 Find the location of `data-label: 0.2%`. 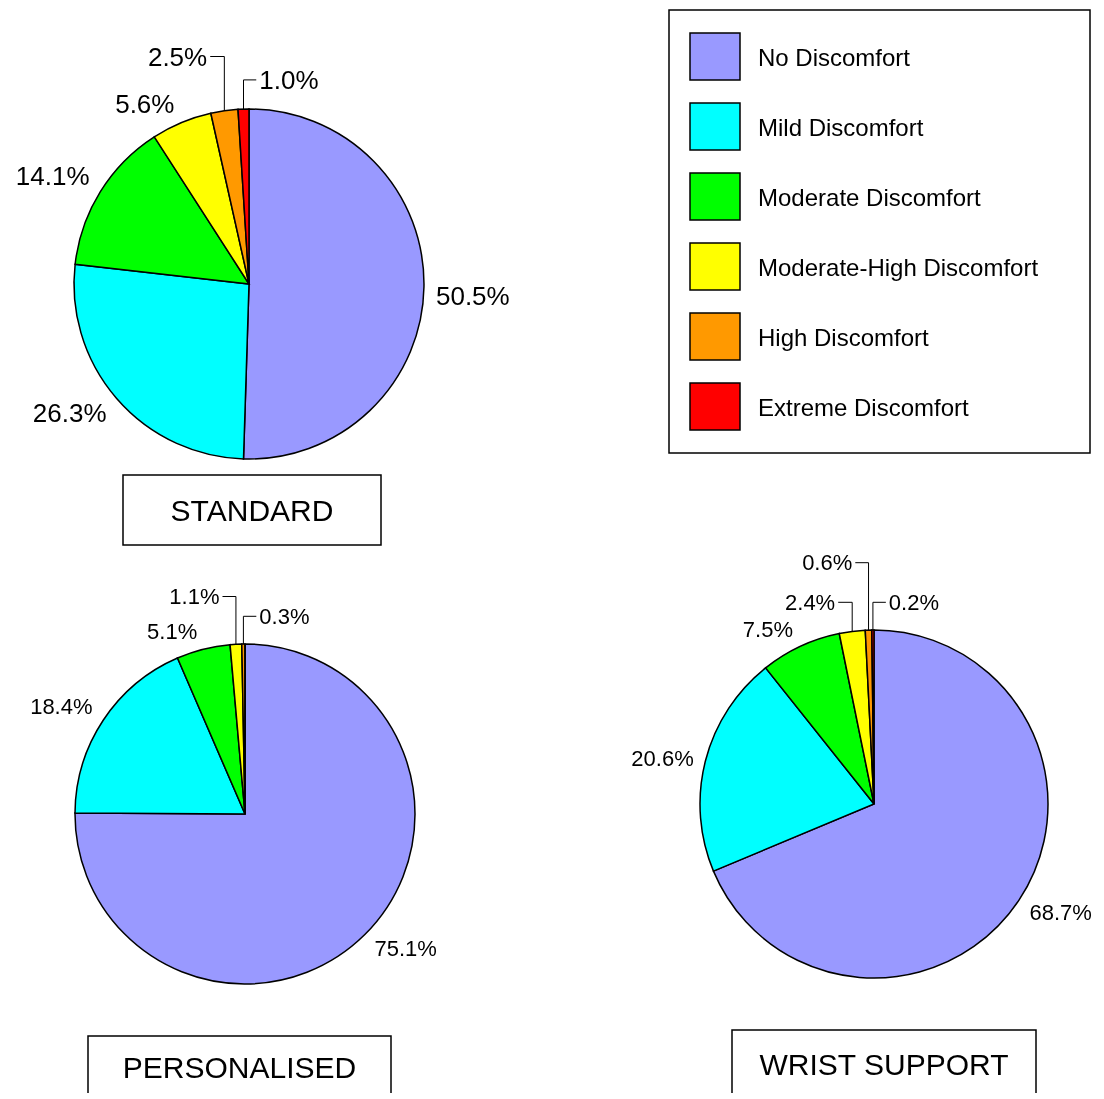

data-label: 0.2% is located at coordinates (914, 602).